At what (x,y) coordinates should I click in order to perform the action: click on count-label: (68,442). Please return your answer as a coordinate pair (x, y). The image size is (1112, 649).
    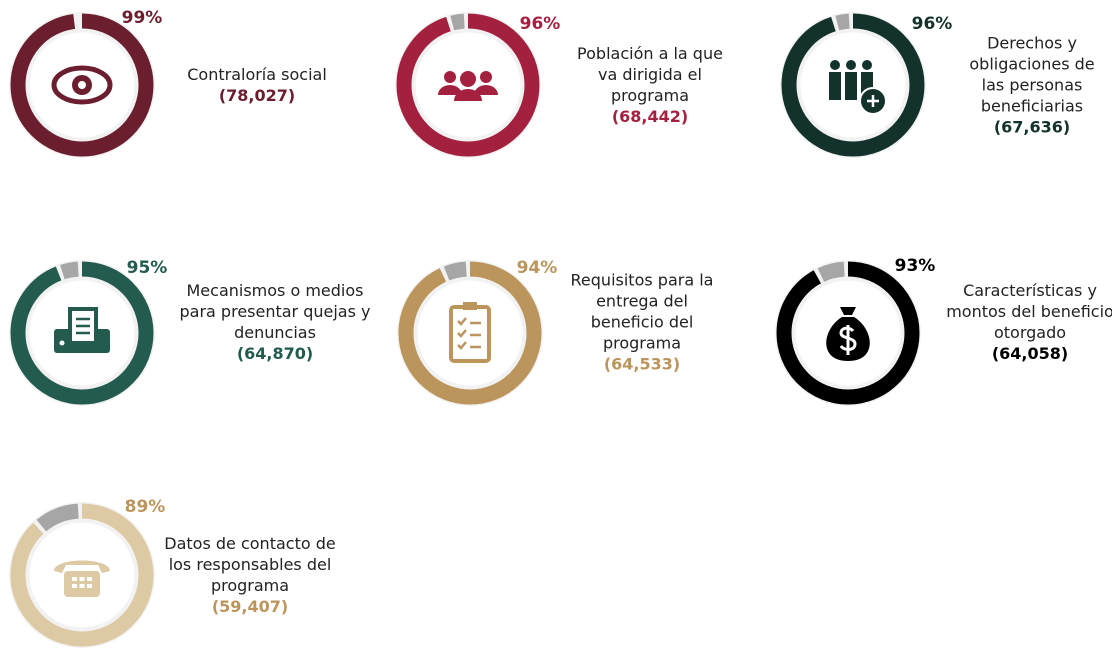
    Looking at the image, I should click on (650, 116).